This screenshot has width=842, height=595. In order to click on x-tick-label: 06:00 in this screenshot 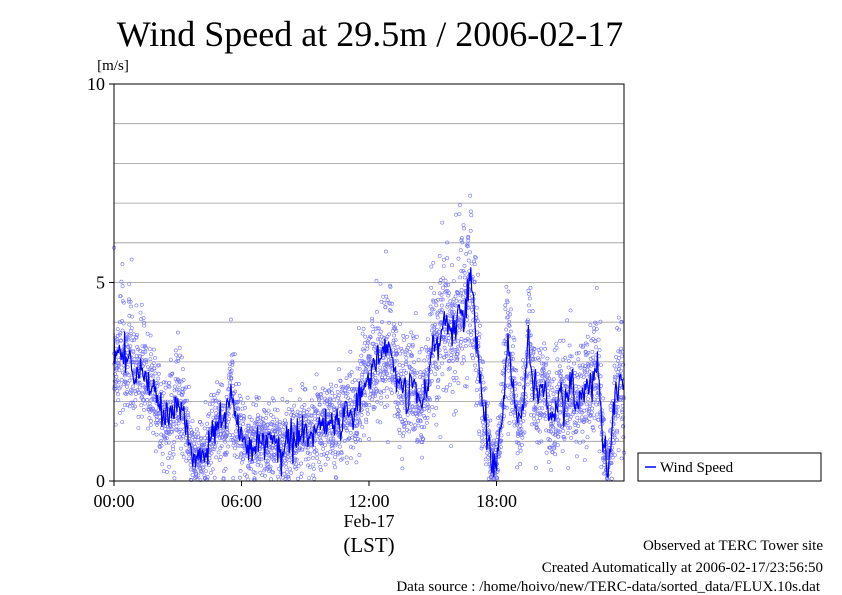, I will do `click(241, 501)`.